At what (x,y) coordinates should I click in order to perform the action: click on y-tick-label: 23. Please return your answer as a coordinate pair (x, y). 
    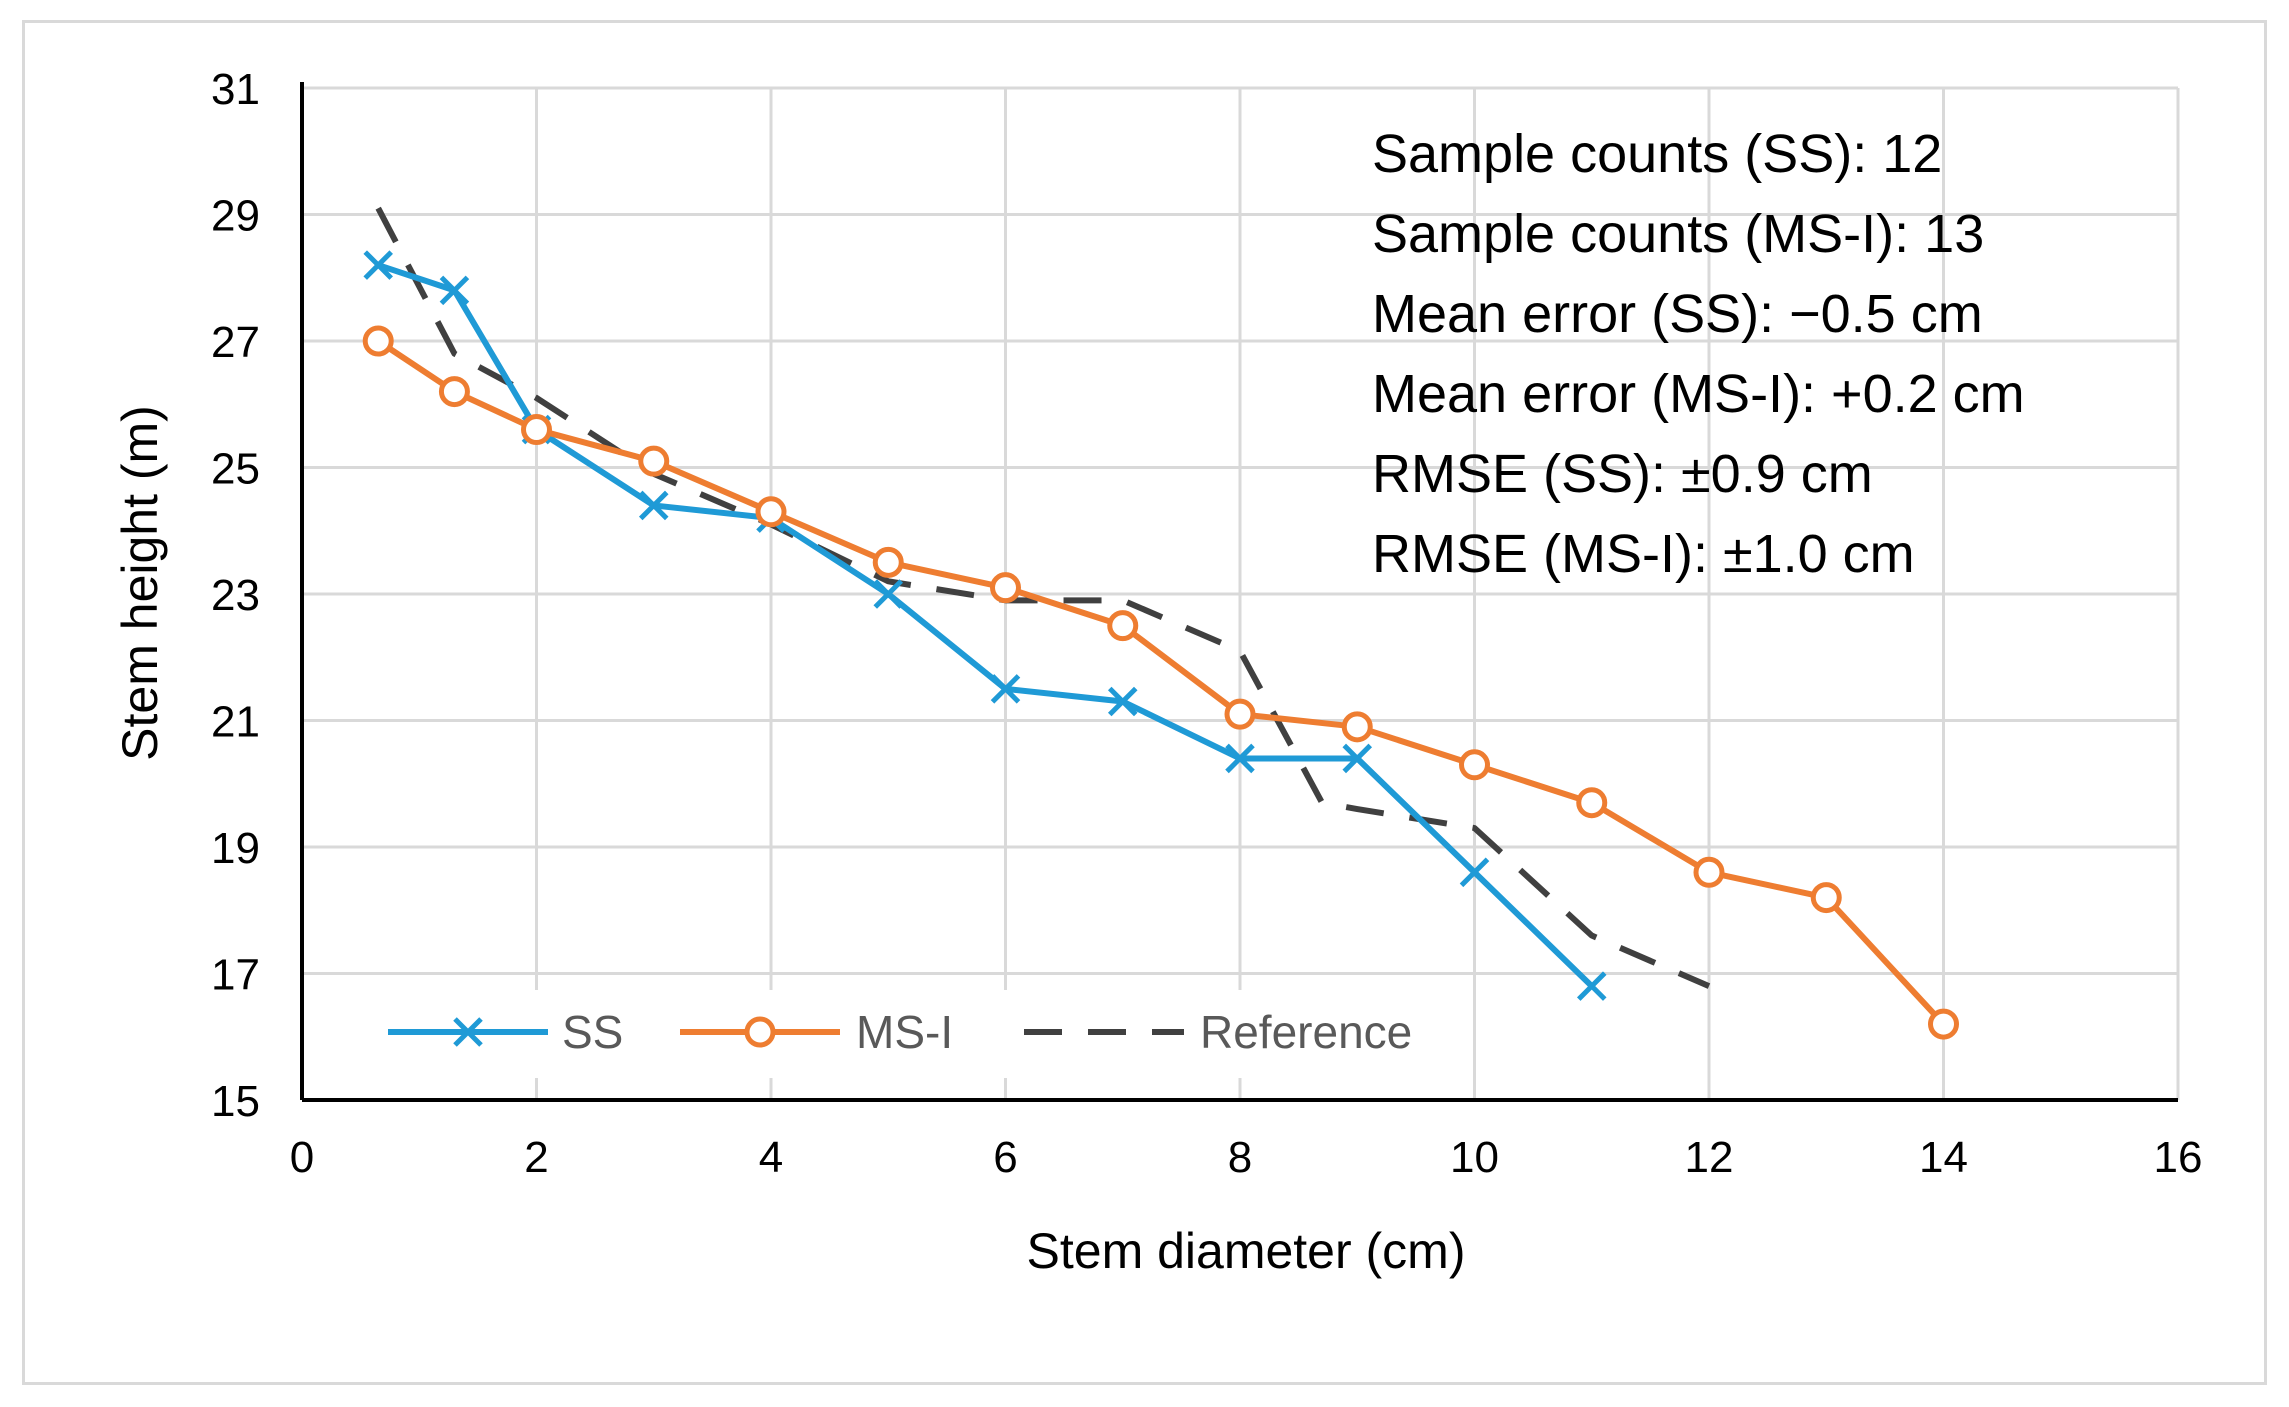
    Looking at the image, I should click on (235, 595).